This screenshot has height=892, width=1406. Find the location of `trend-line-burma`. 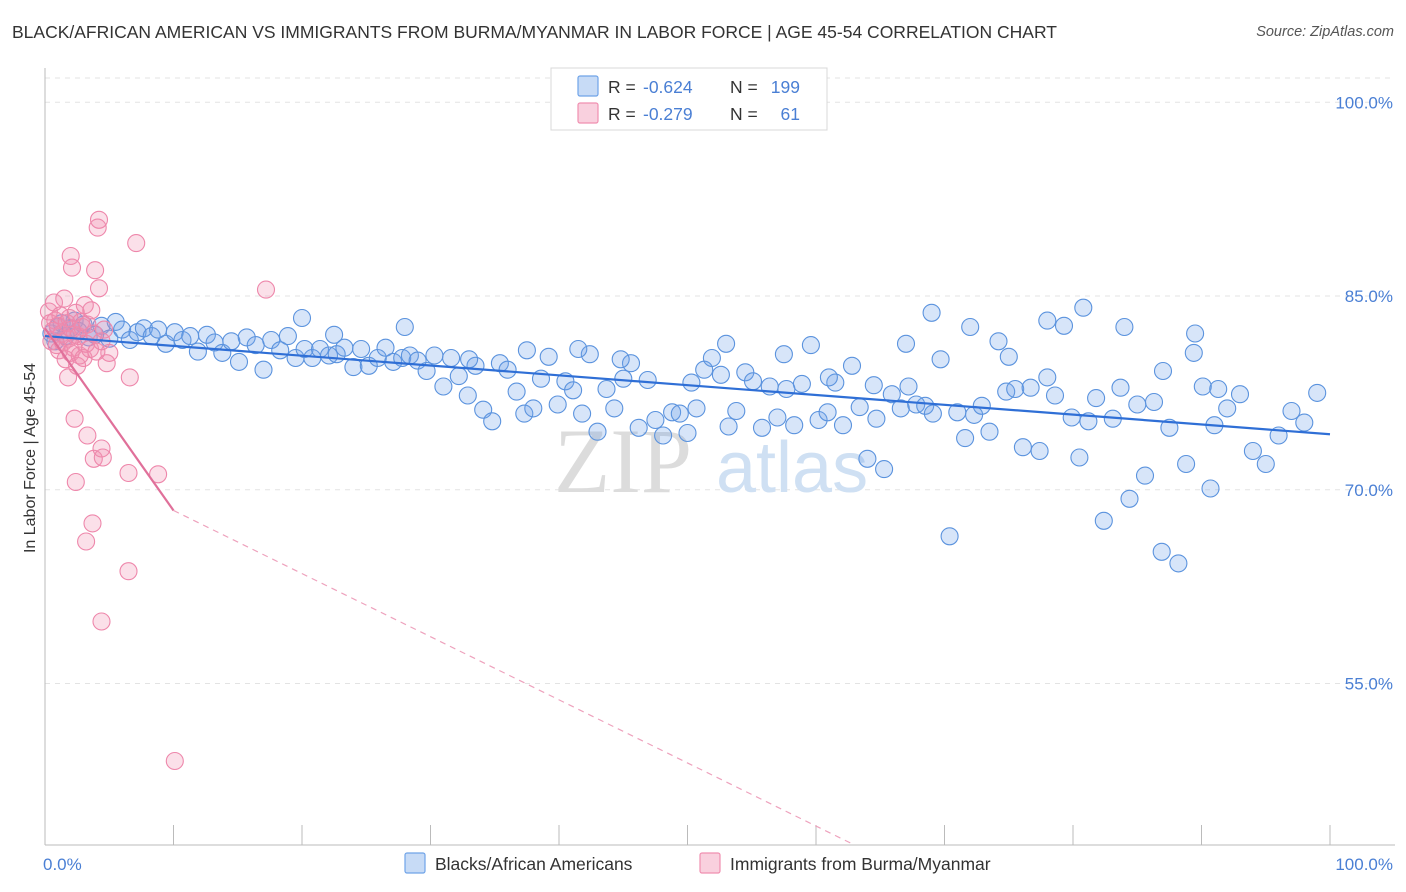

trend-line-burma is located at coordinates (109, 419).